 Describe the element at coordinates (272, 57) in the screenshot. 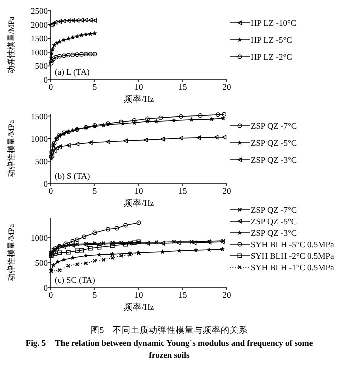

I see `legend-label: HP LZ -2°C` at that location.